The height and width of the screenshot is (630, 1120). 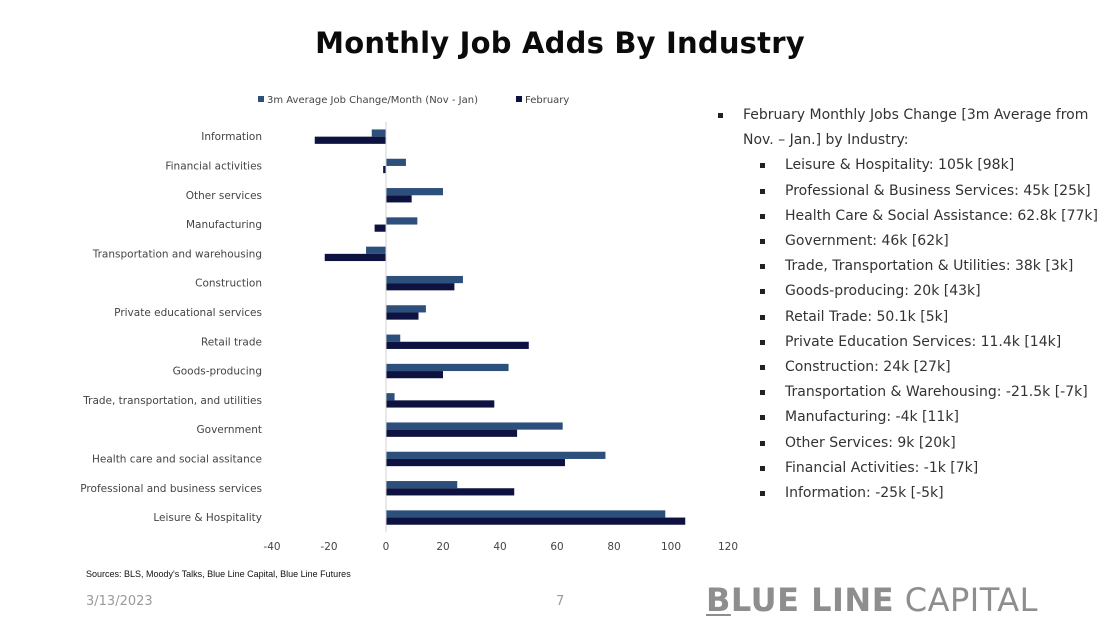 I want to click on bullet-item: Private Education Services: 11.4k [14k], so click(x=908, y=342).